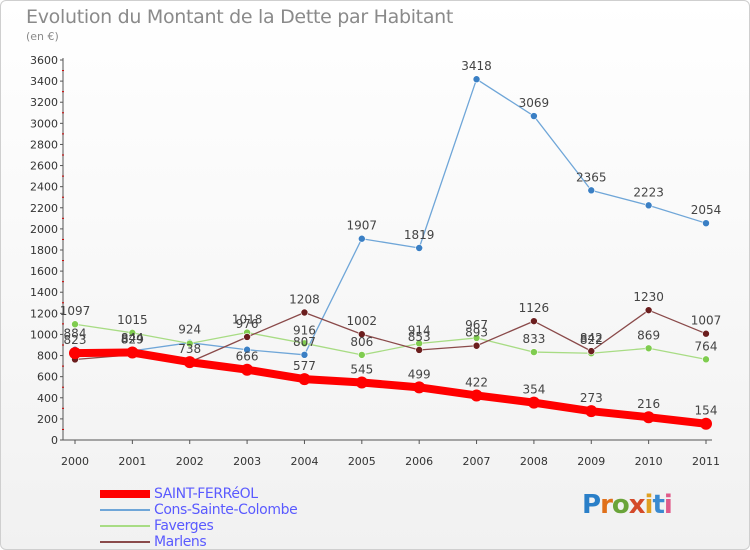 Image resolution: width=750 pixels, height=550 pixels. I want to click on y-tick-label: 400, so click(47, 398).